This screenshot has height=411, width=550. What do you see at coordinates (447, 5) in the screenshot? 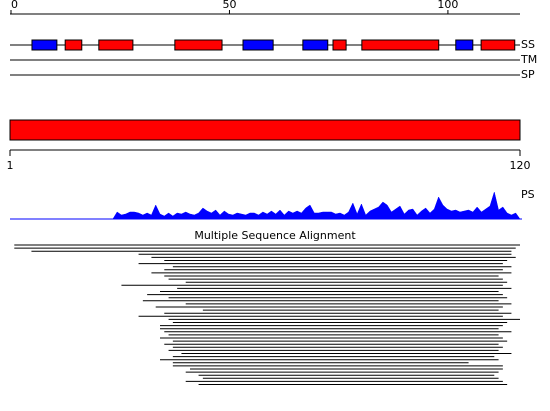
I see `ruler-label: 100` at bounding box center [447, 5].